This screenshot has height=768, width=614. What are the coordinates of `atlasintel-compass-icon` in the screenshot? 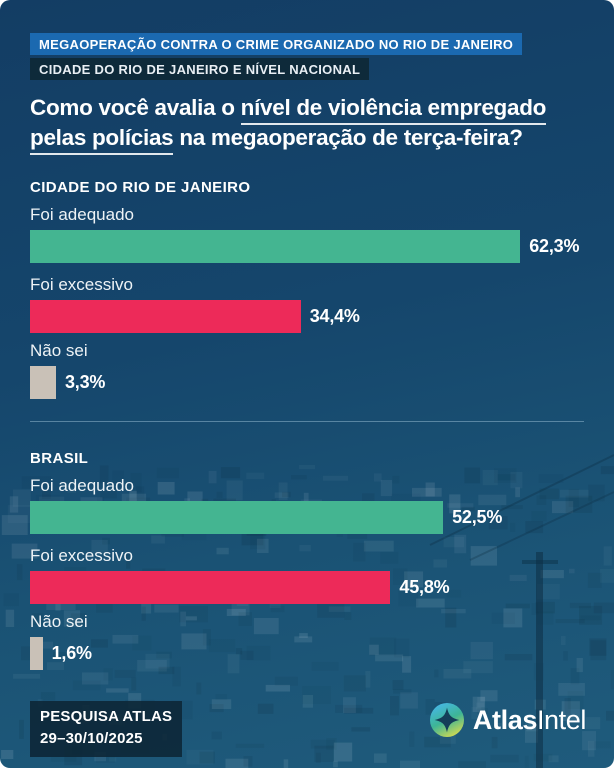 It's located at (446, 720).